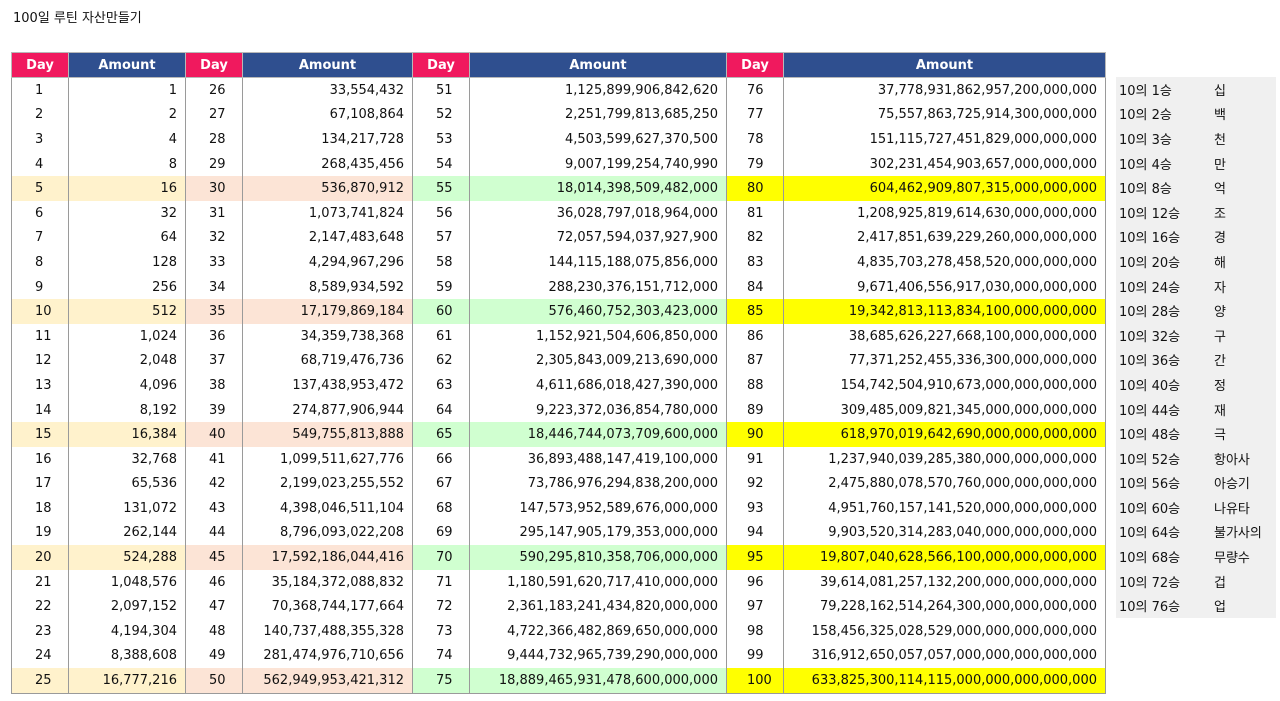  Describe the element at coordinates (1196, 261) in the screenshot. I see `unit-row: 10의 20승 해` at that location.